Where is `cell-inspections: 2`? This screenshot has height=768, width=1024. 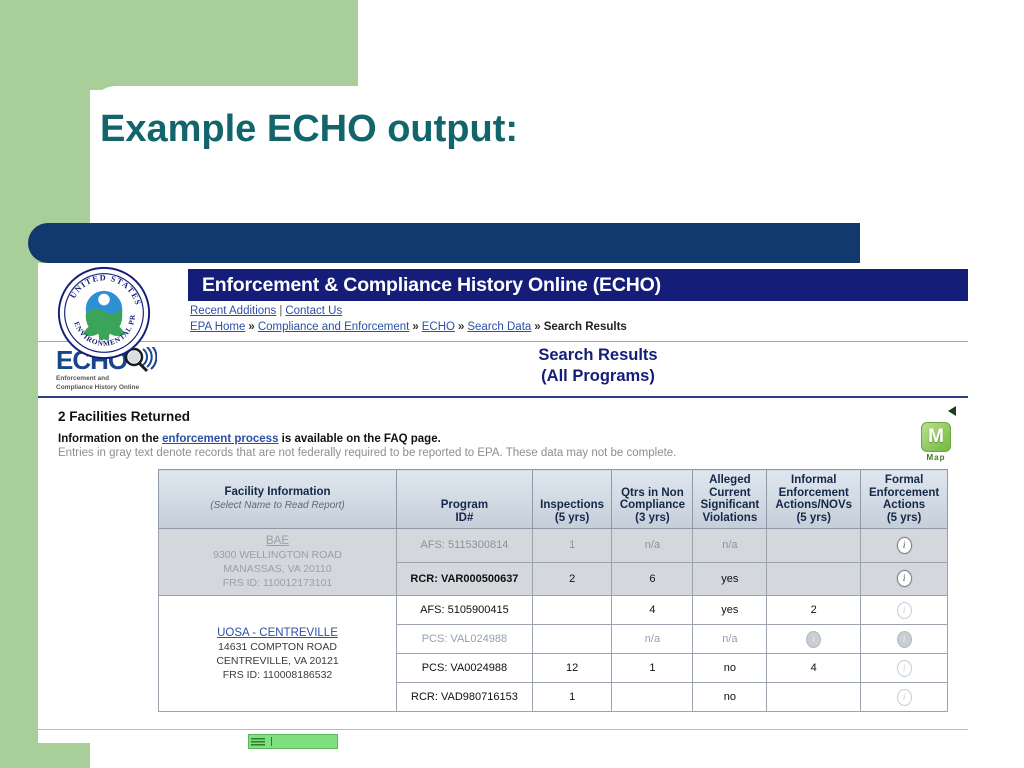
cell-inspections: 2 is located at coordinates (572, 578).